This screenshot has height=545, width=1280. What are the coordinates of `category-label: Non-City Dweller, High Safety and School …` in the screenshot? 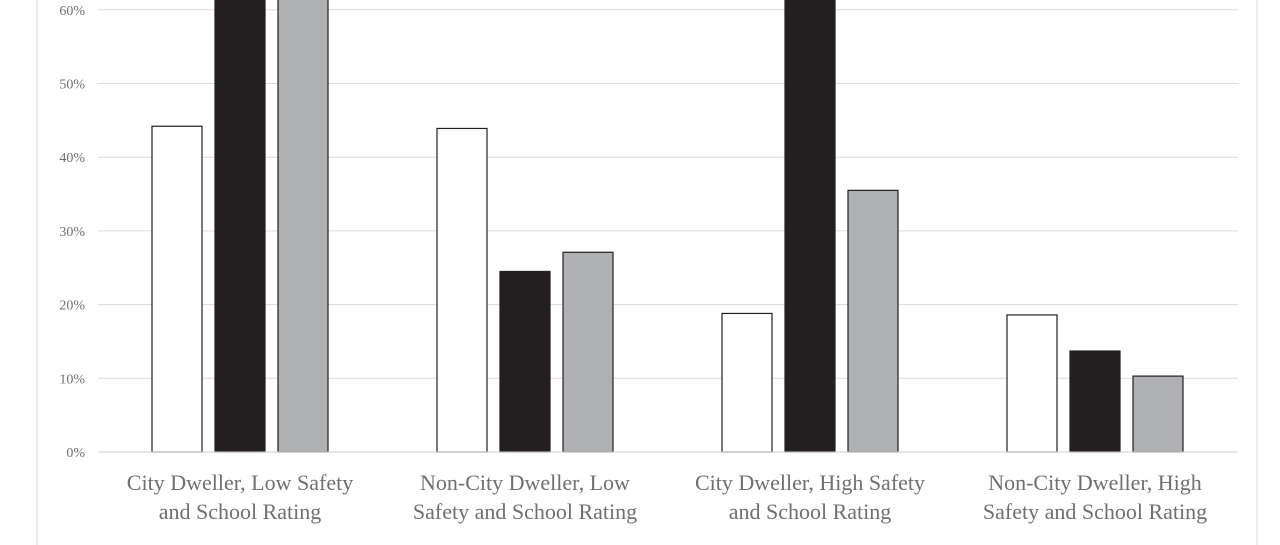 It's located at (1095, 497).